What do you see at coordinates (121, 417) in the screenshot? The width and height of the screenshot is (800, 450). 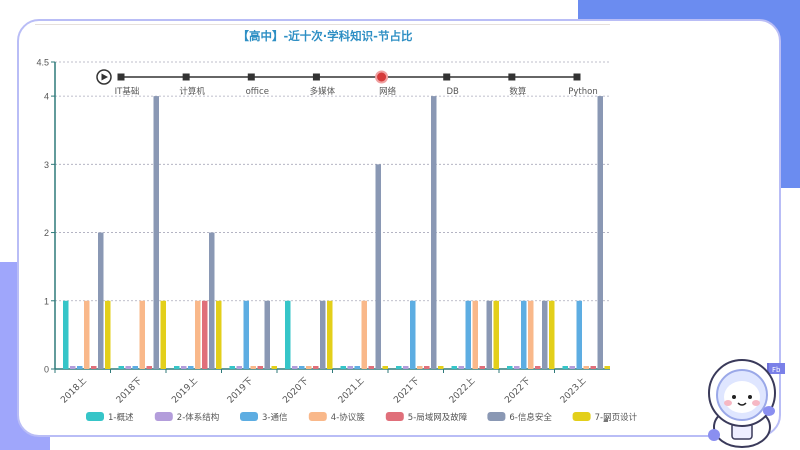 I see `legend-item: 1-概述` at bounding box center [121, 417].